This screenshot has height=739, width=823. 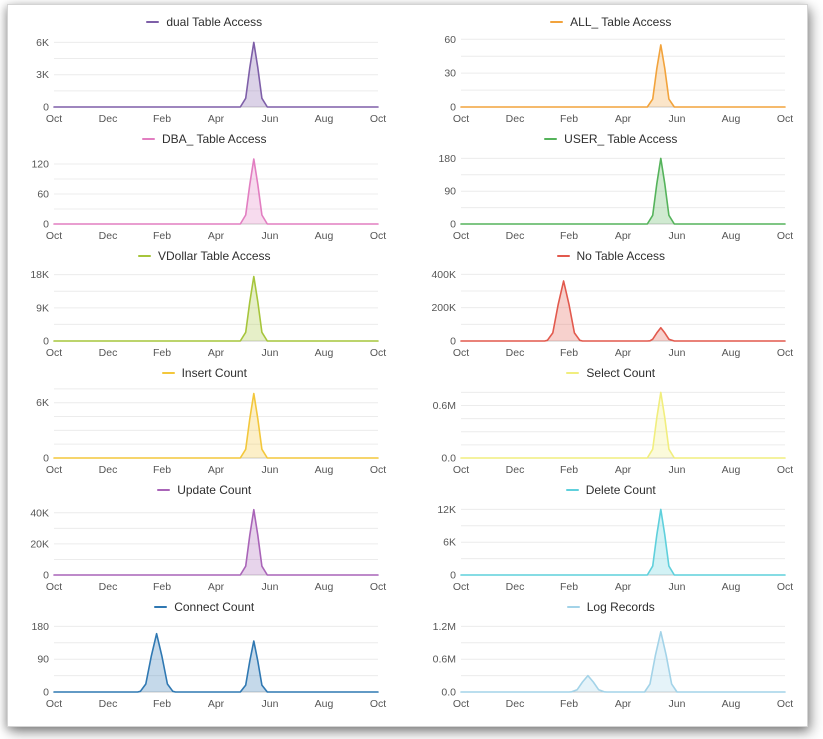 I want to click on chart-title: VDollar Table Access, so click(x=204, y=256).